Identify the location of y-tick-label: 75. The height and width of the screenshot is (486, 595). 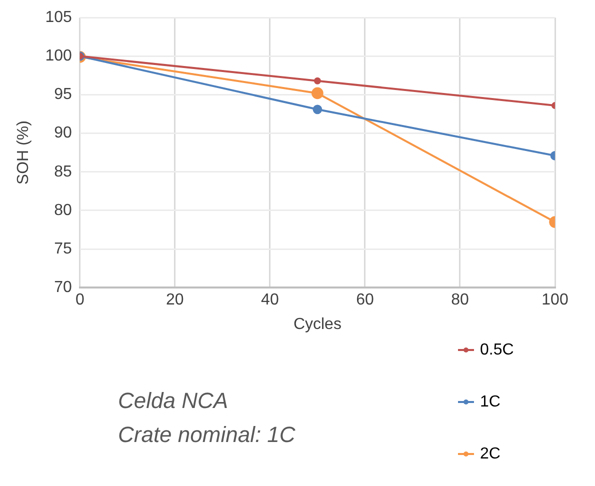
(63, 249).